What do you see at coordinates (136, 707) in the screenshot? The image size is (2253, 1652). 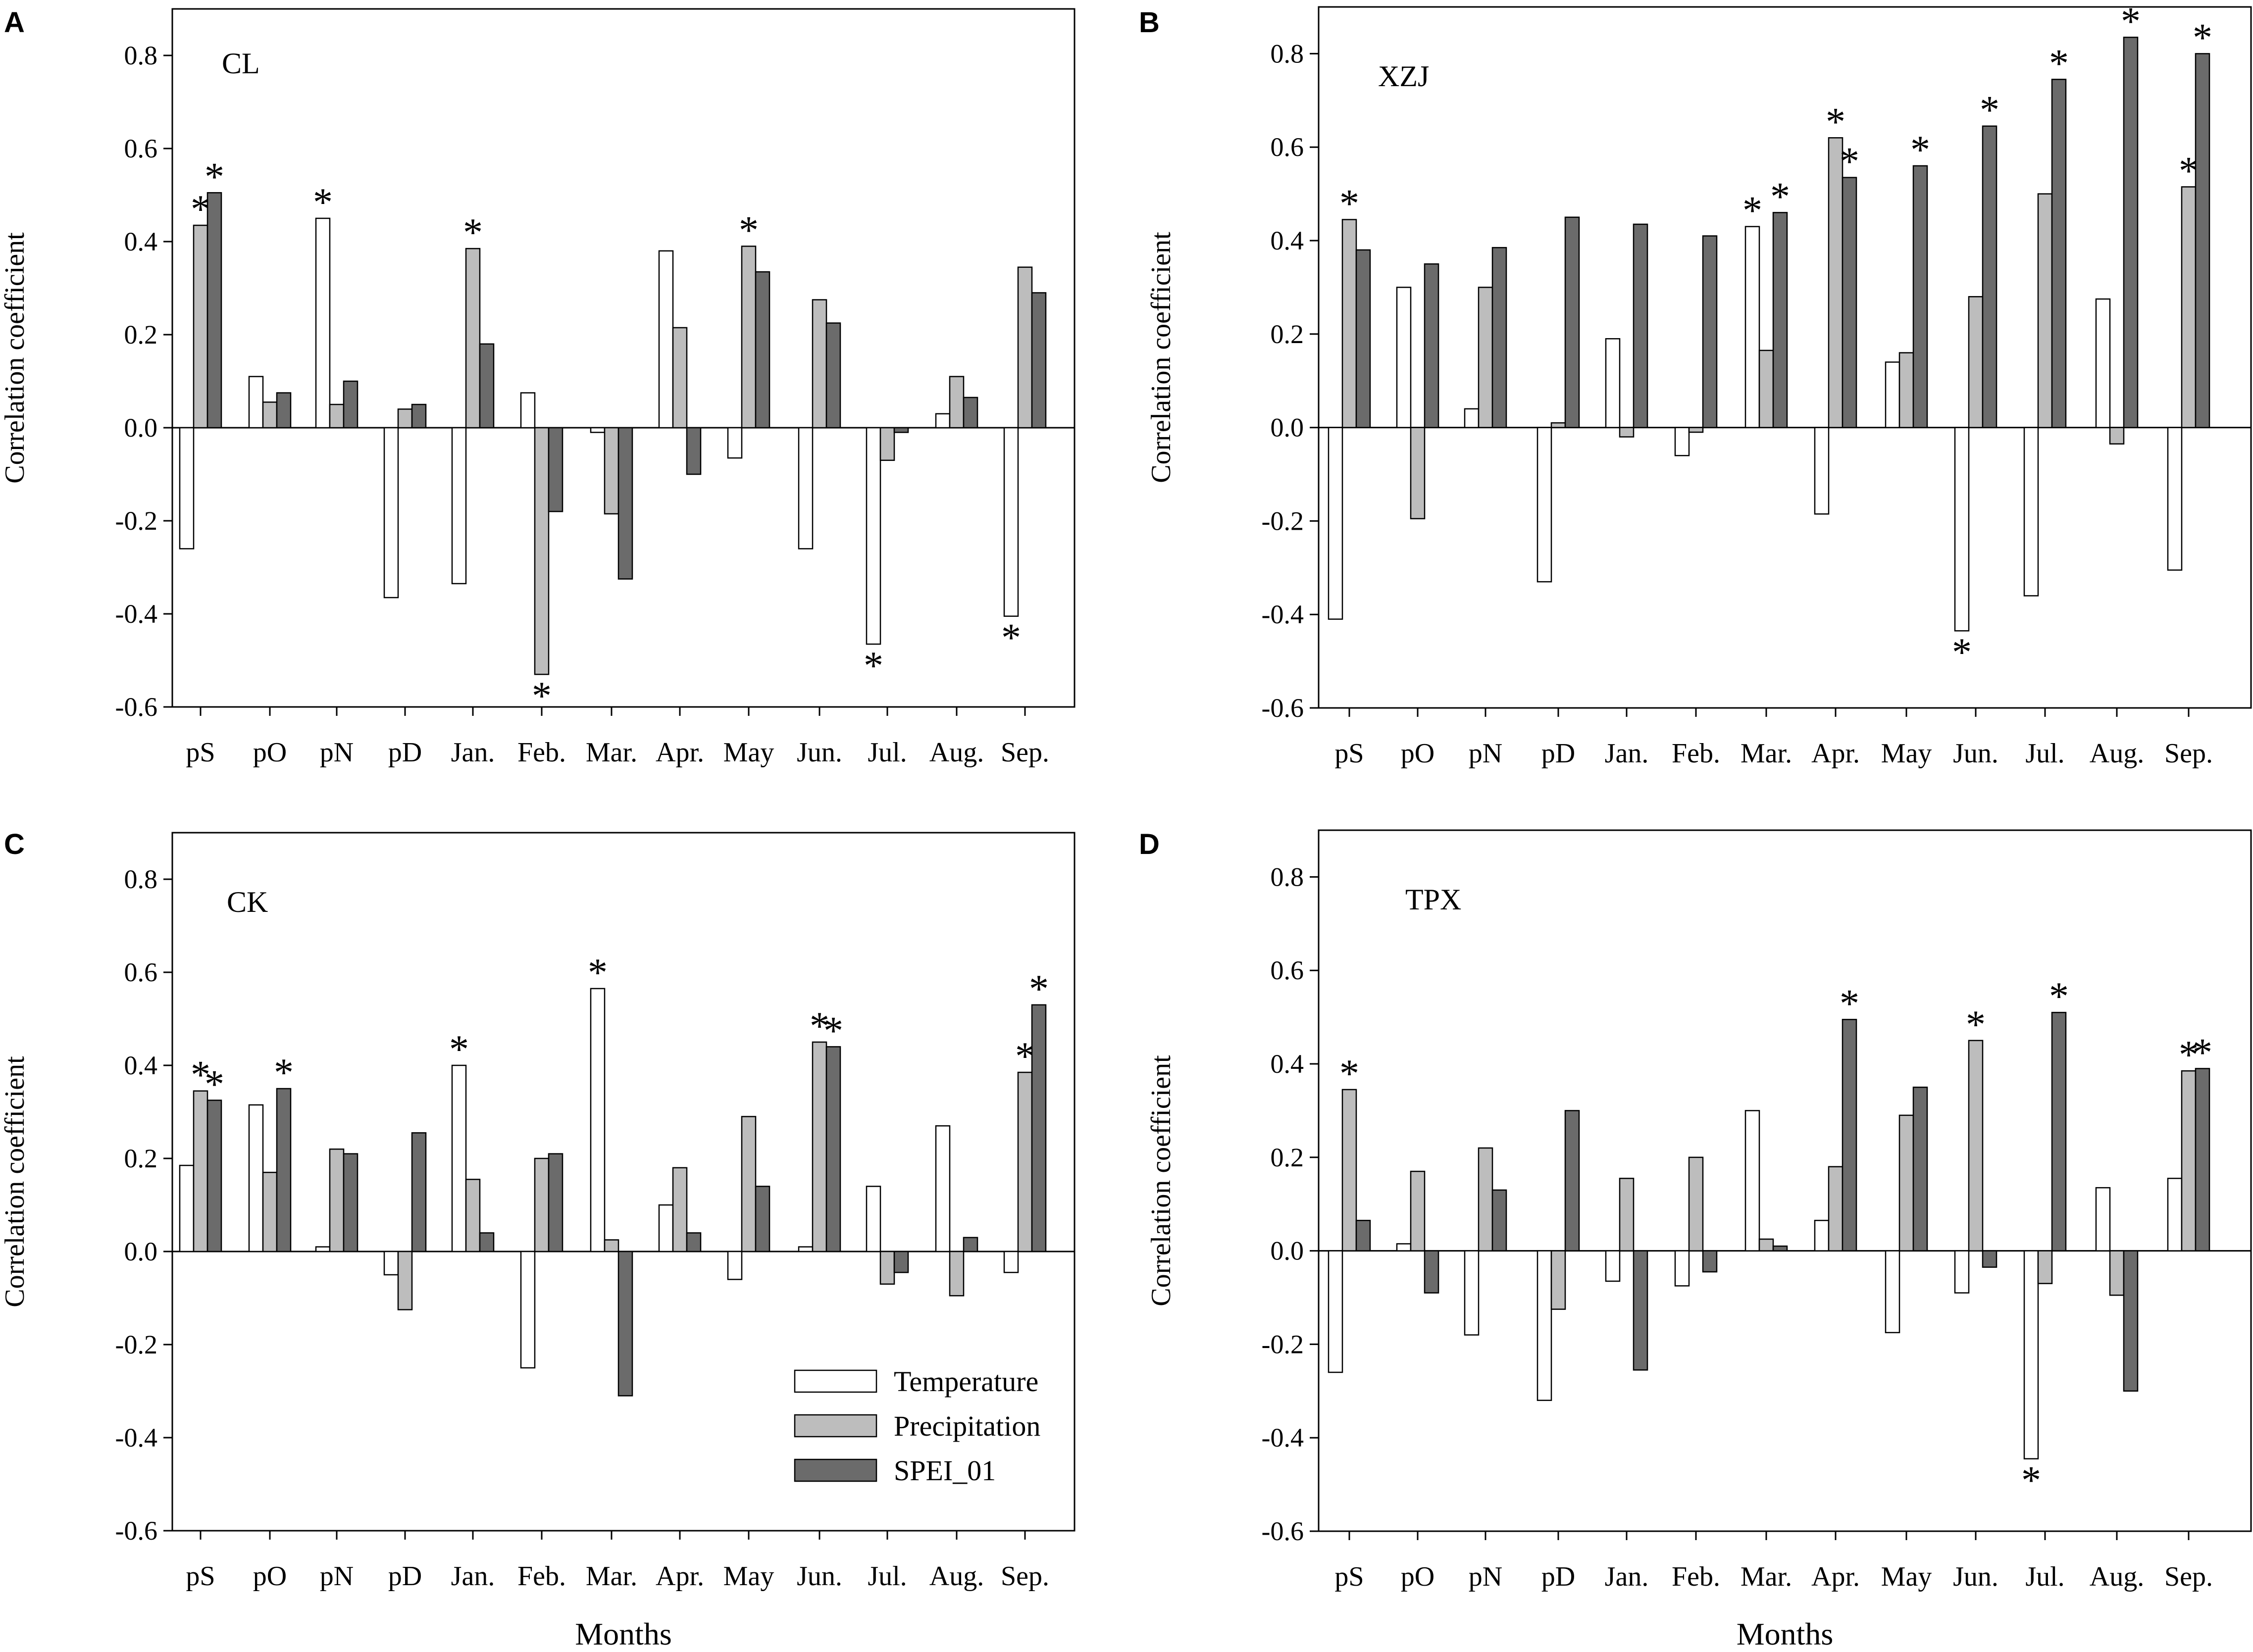 I see `y-tick-label: -0.6` at bounding box center [136, 707].